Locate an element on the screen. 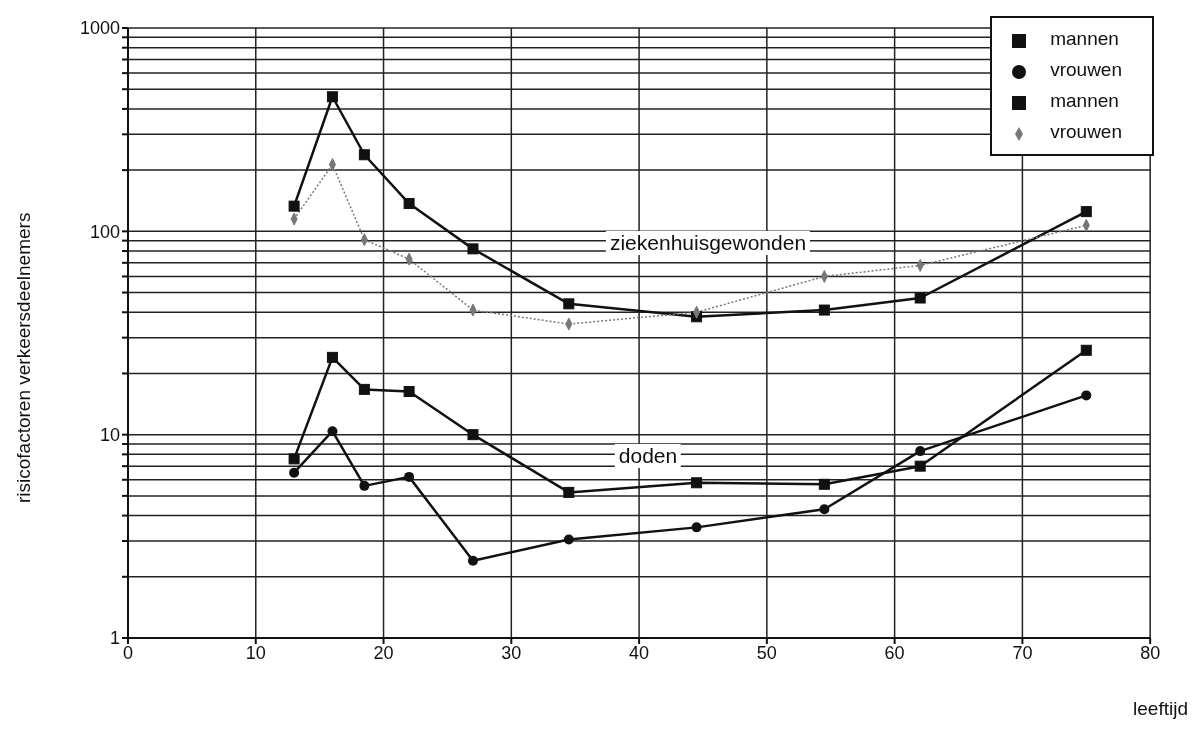 Image resolution: width=1202 pixels, height=747 pixels. x-tick-label: 20 is located at coordinates (383, 652).